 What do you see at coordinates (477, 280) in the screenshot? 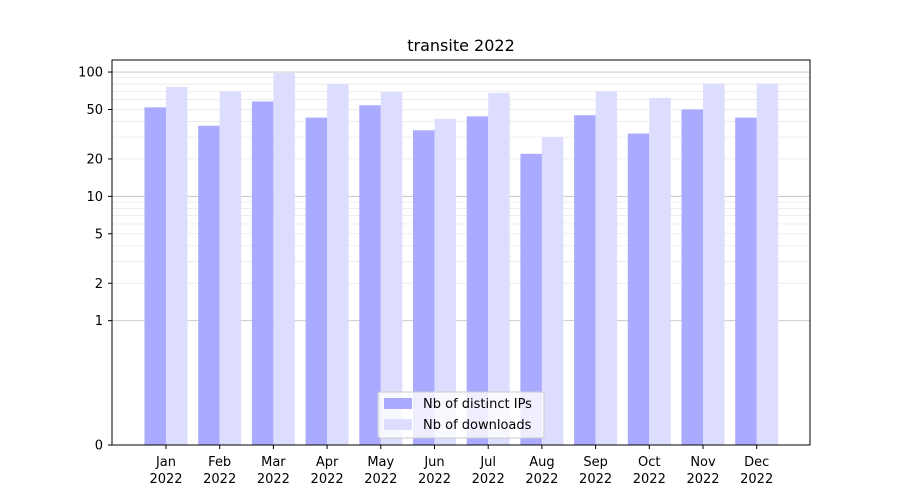
I see `bar-distinct-ips-jul` at bounding box center [477, 280].